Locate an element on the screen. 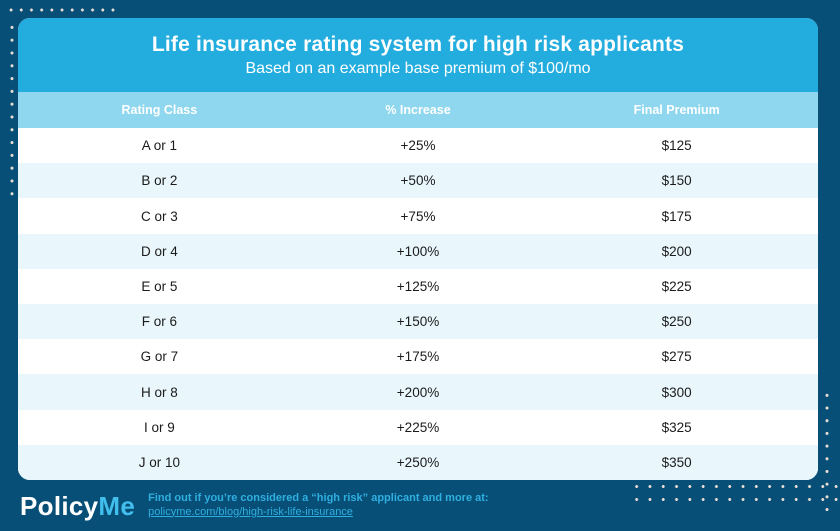  cell-percent-increase: +150% is located at coordinates (418, 322).